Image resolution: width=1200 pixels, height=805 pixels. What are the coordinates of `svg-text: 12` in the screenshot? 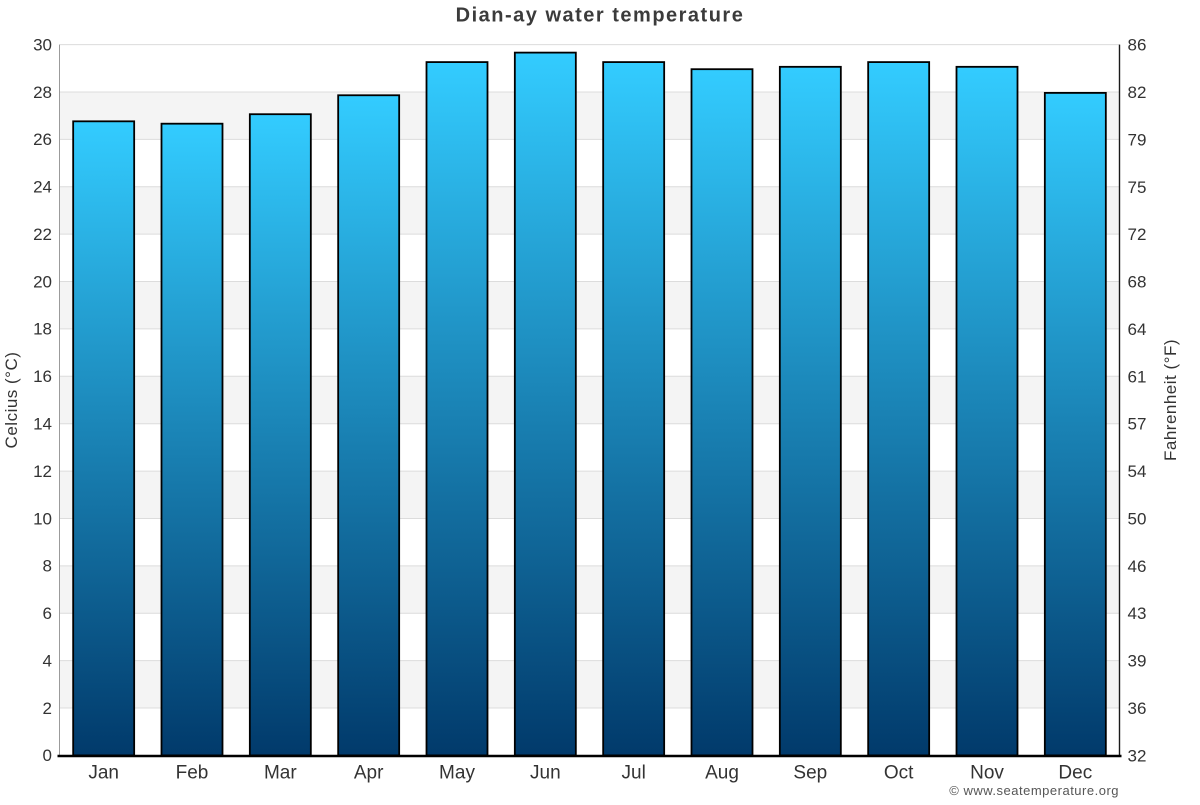 It's located at (42, 471).